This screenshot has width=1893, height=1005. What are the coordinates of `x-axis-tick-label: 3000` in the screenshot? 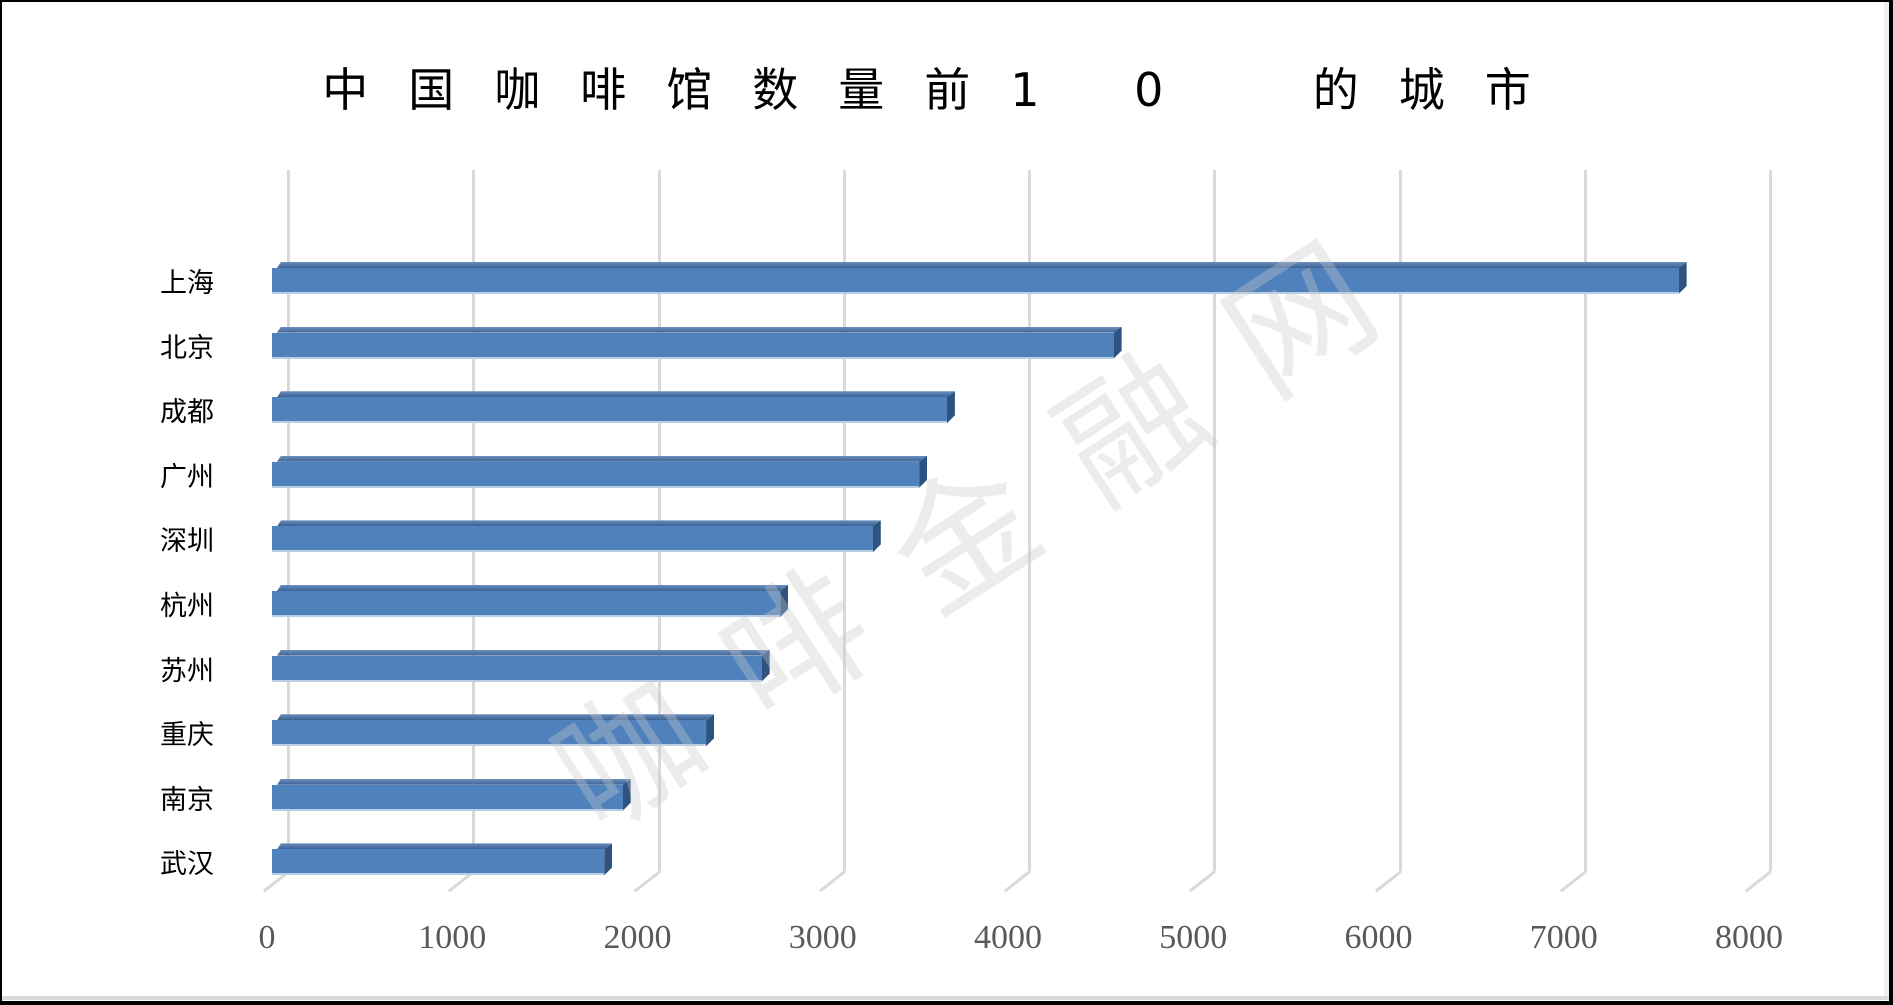 It's located at (822, 937).